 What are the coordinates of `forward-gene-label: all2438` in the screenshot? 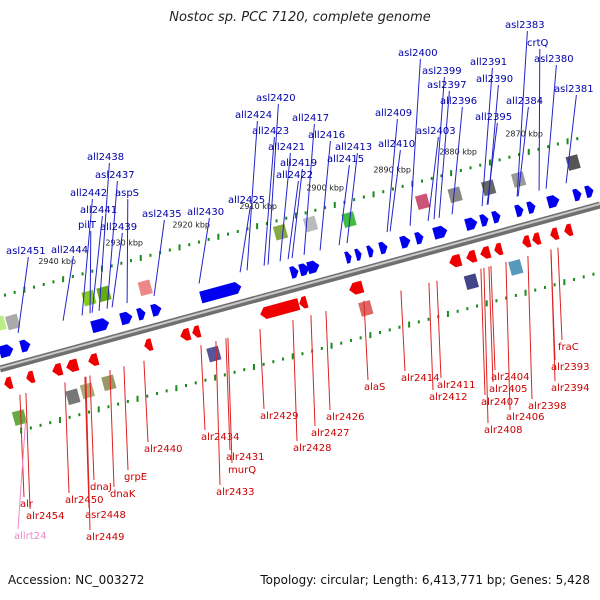 It's located at (105, 157).